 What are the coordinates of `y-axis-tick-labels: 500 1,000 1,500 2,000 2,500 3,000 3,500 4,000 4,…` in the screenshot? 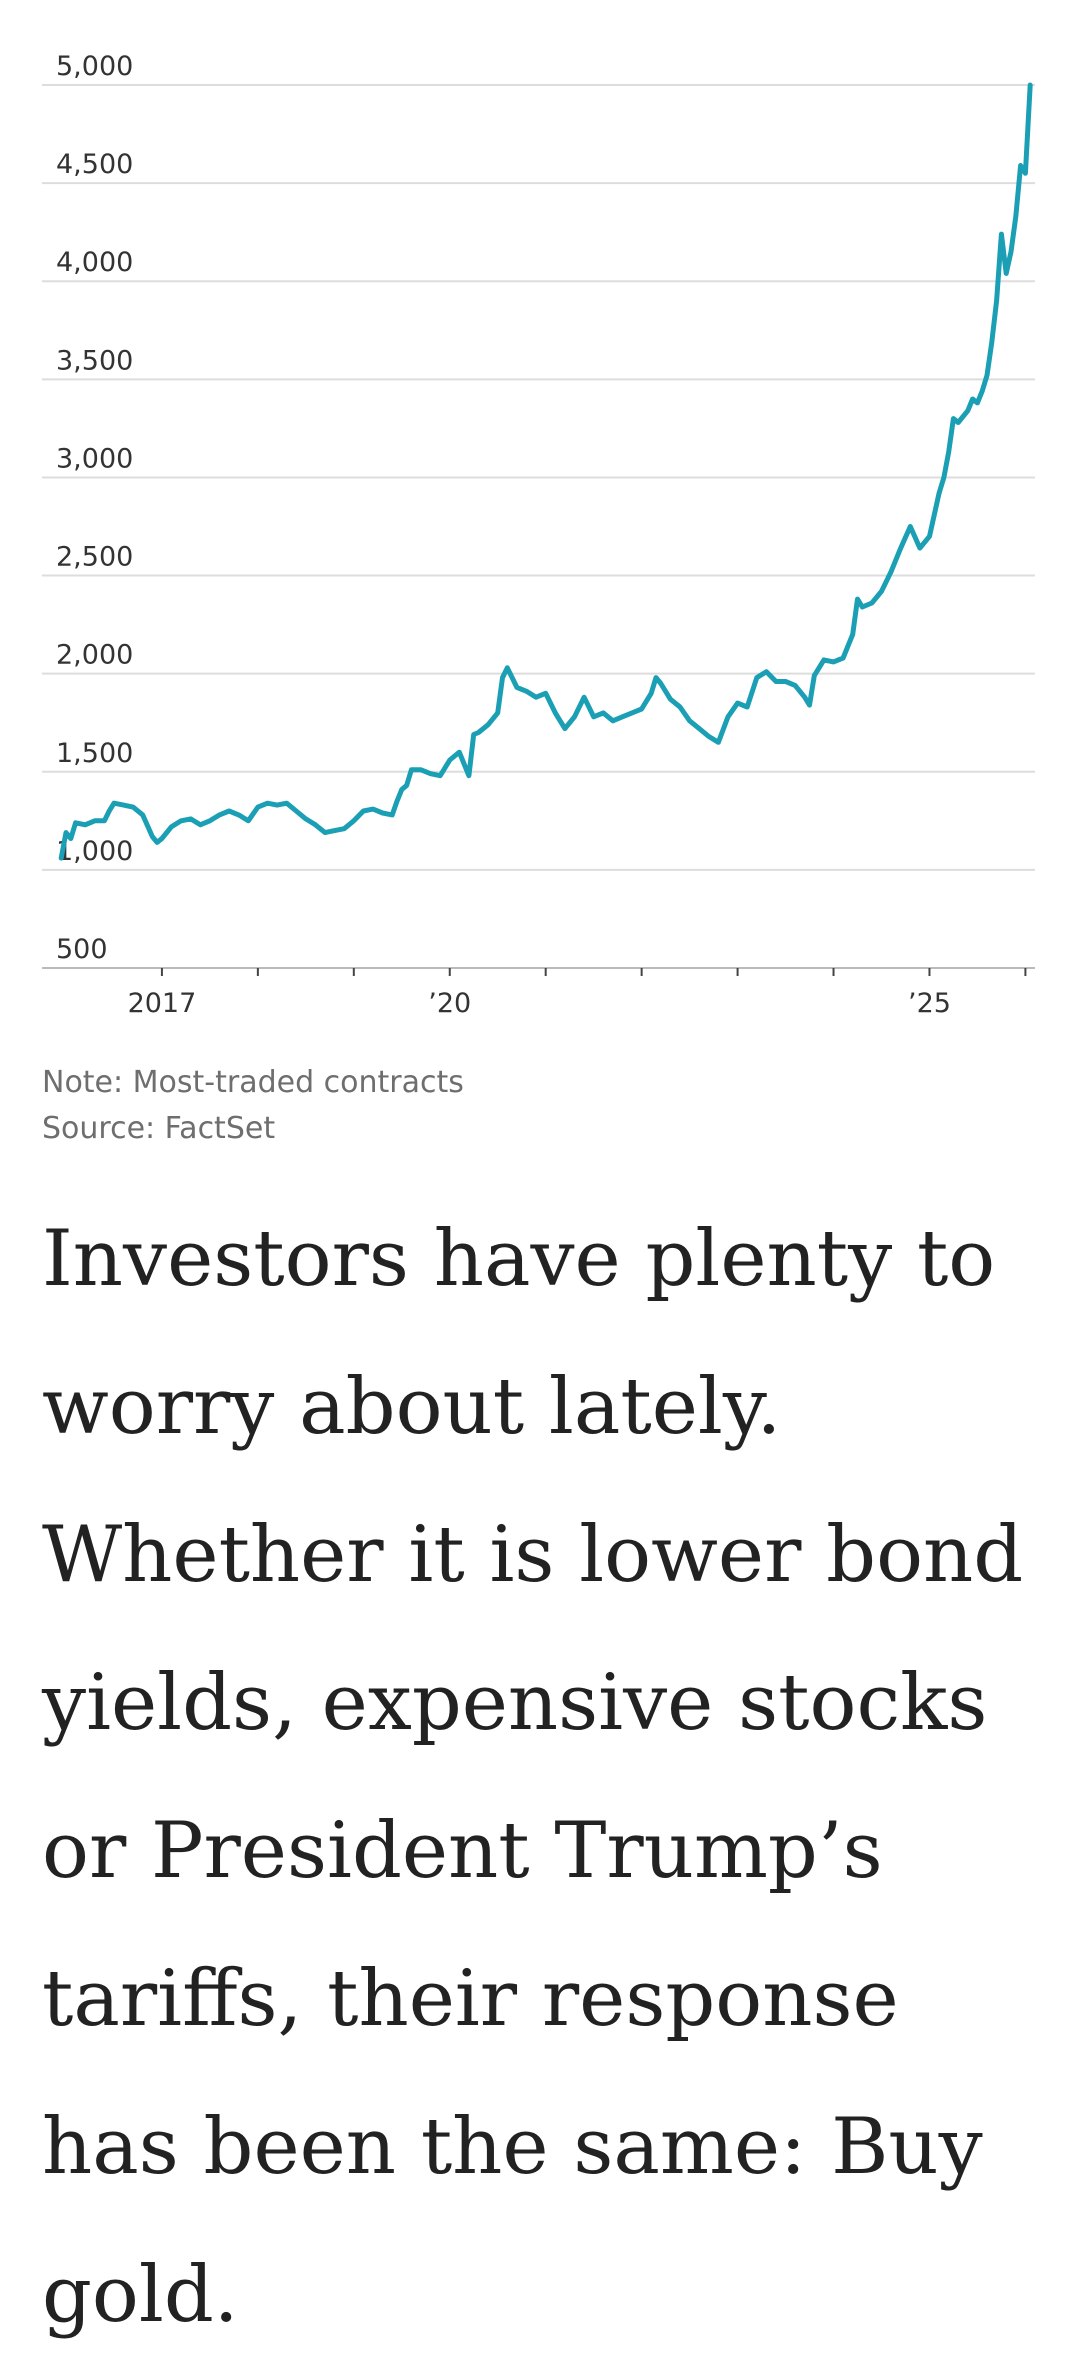 It's located at (94, 508).